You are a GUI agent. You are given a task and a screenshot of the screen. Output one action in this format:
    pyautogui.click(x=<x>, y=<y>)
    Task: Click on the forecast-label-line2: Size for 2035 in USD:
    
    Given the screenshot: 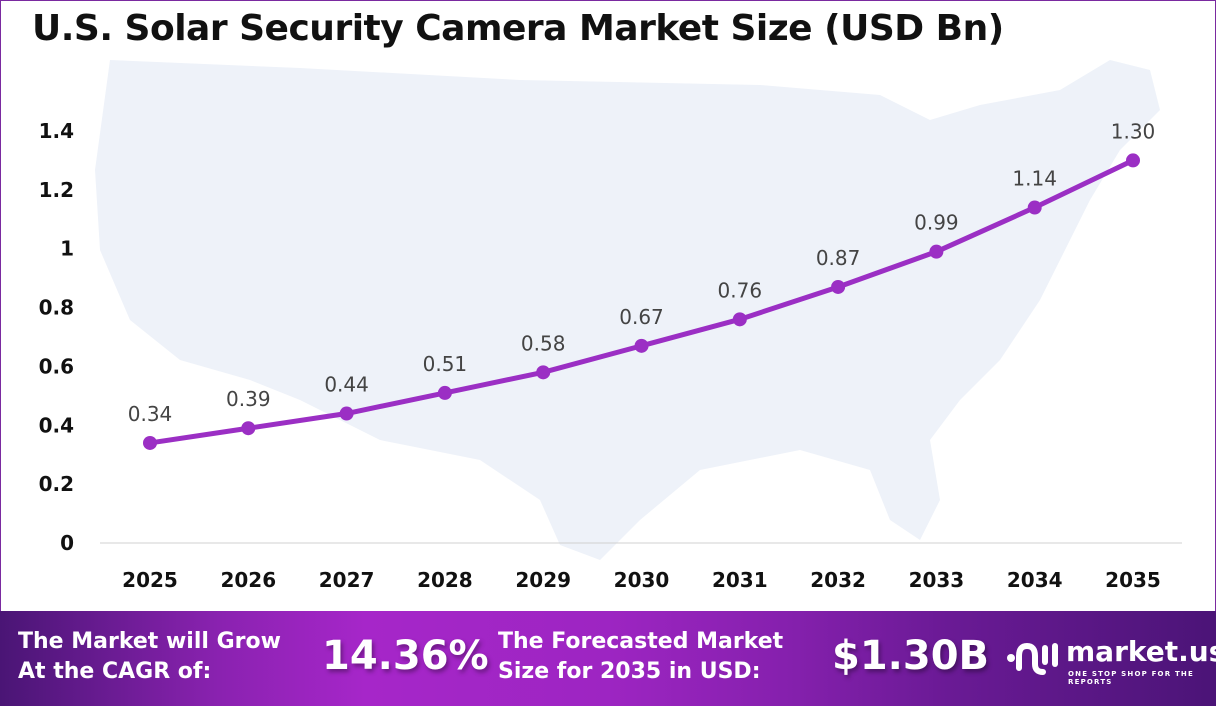 What is the action you would take?
    pyautogui.click(x=629, y=671)
    